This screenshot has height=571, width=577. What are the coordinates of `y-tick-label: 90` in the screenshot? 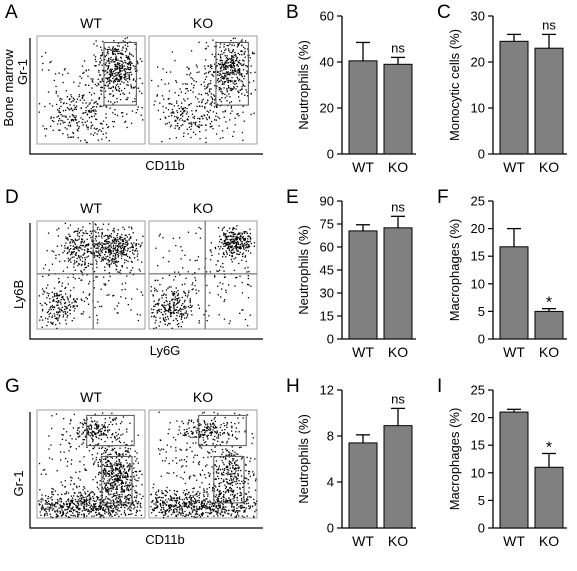 It's located at (327, 201).